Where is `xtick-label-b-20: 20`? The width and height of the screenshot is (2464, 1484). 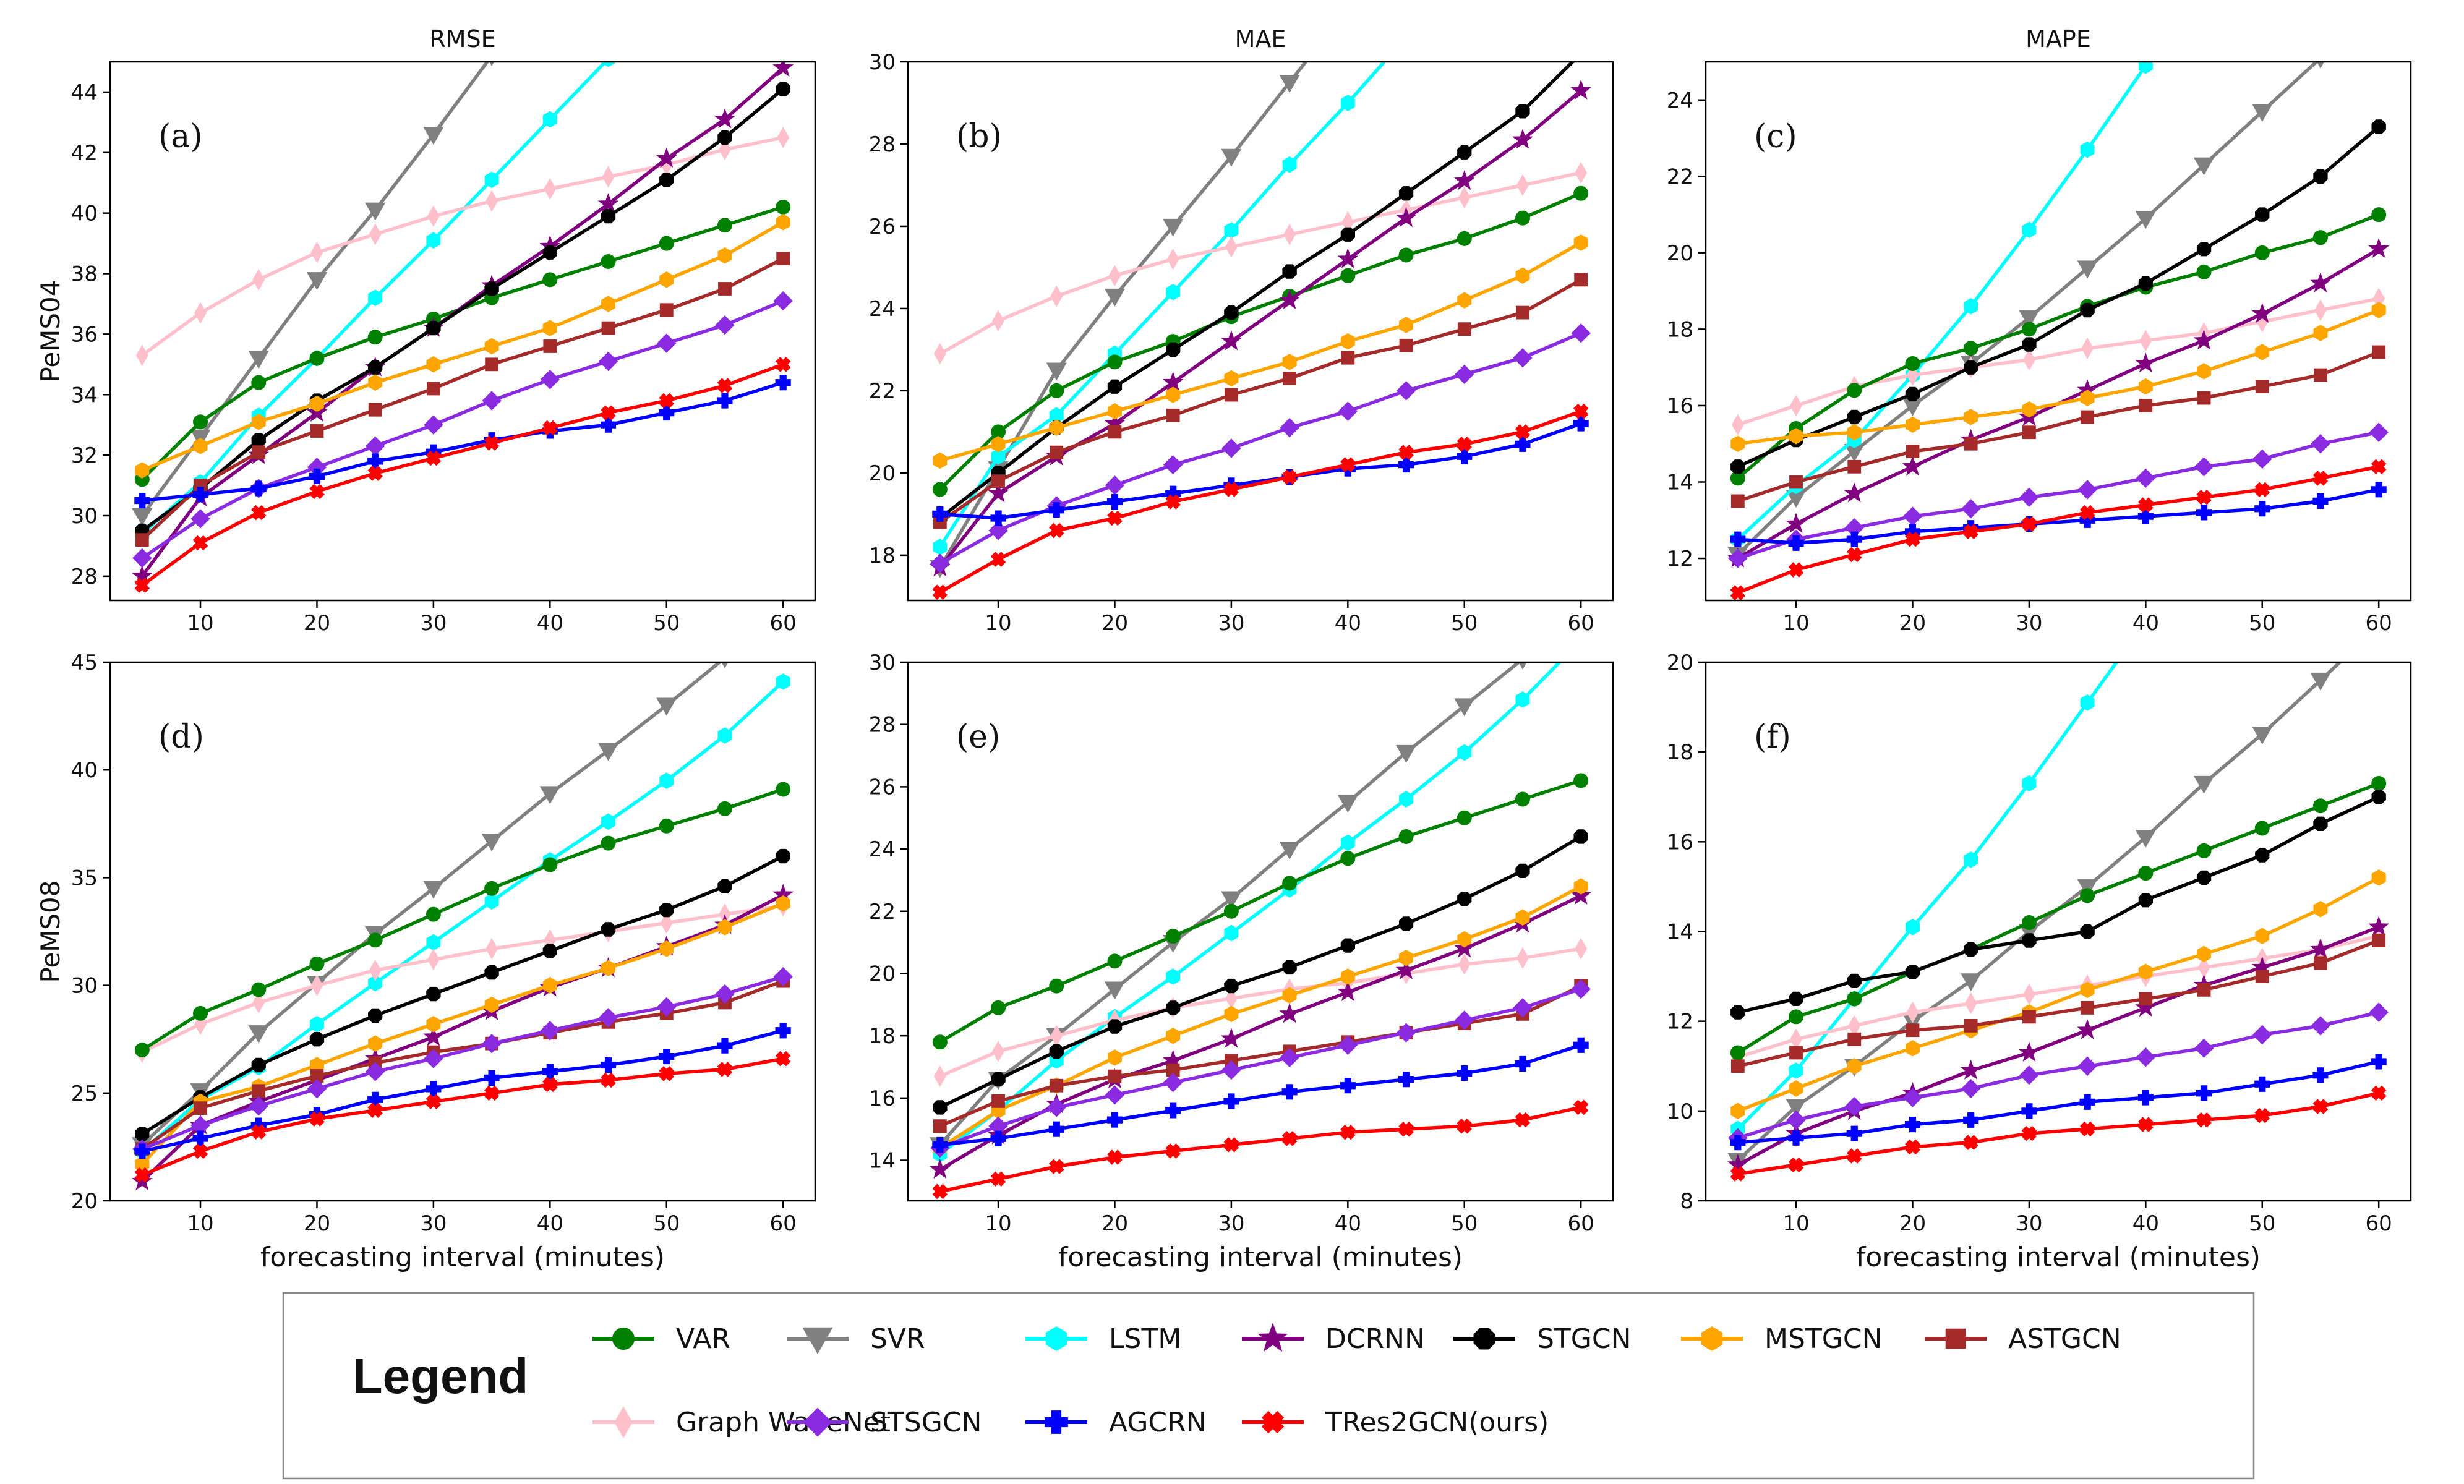 xtick-label-b-20: 20 is located at coordinates (1115, 623).